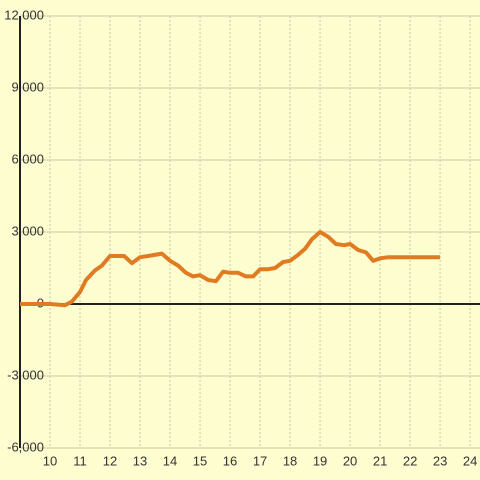 The height and width of the screenshot is (480, 480). What do you see at coordinates (200, 460) in the screenshot?
I see `x-tick-label: 15` at bounding box center [200, 460].